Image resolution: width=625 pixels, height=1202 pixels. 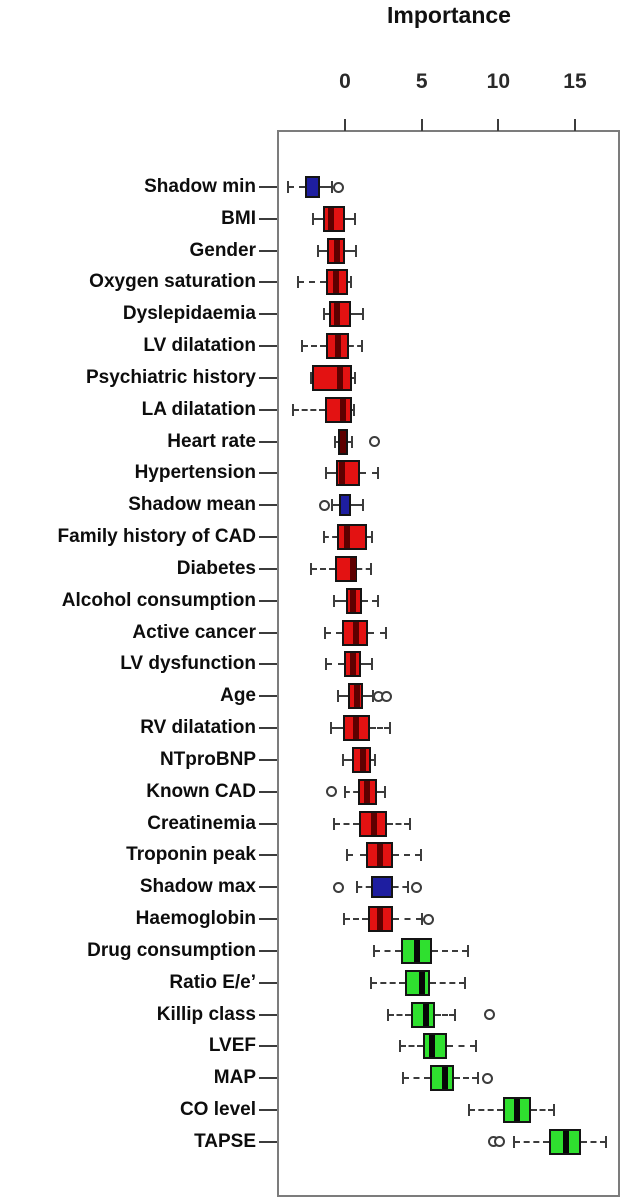 I want to click on row-label: Gender, so click(x=222, y=250).